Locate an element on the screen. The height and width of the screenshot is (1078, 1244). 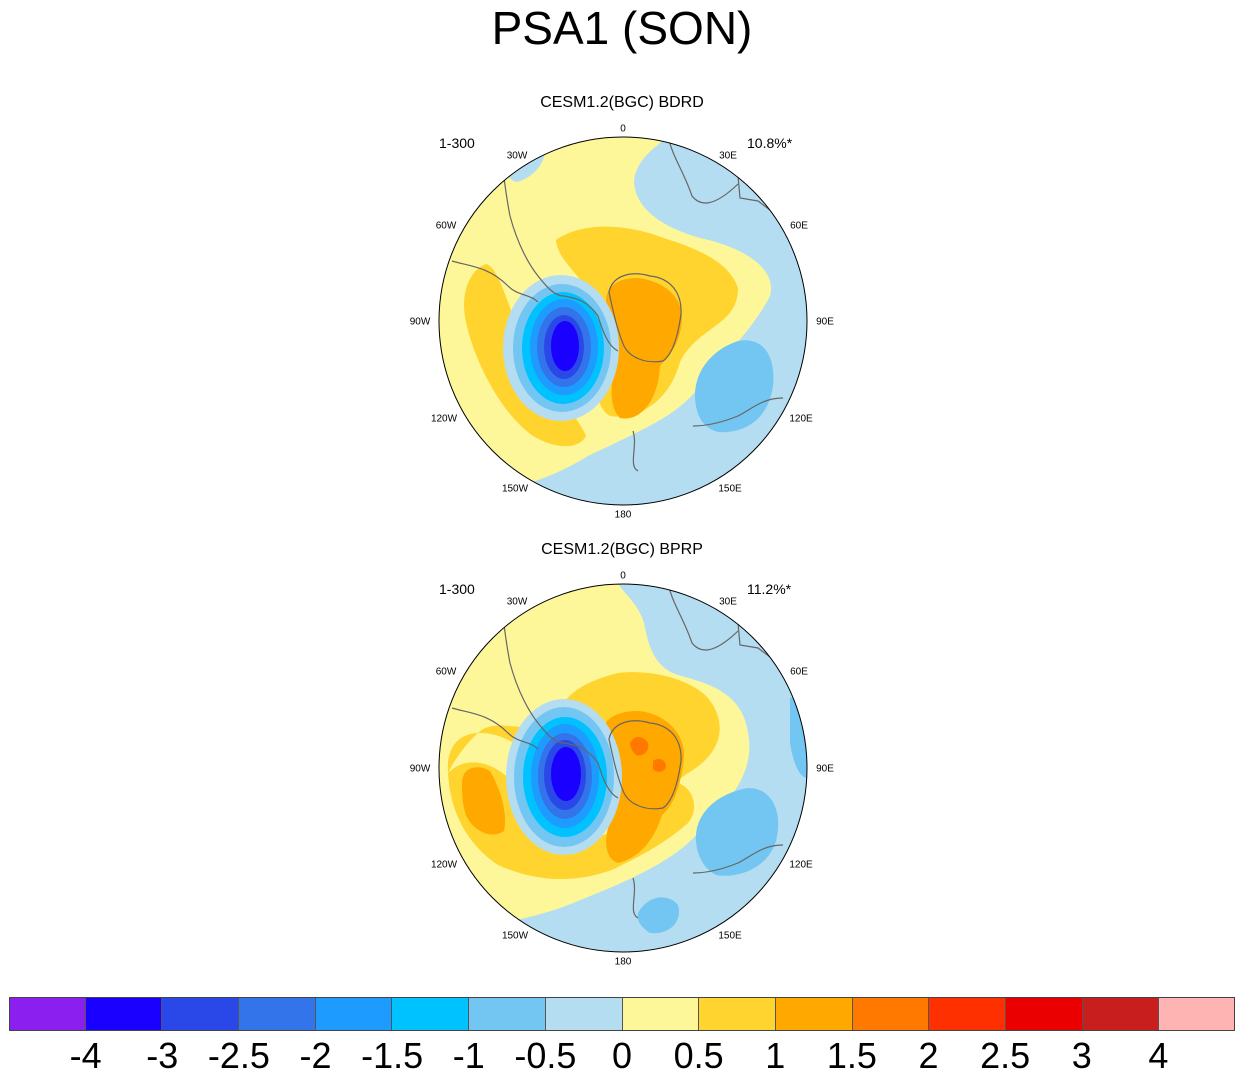
positive-anomaly-pacific-core is located at coordinates (484, 801).